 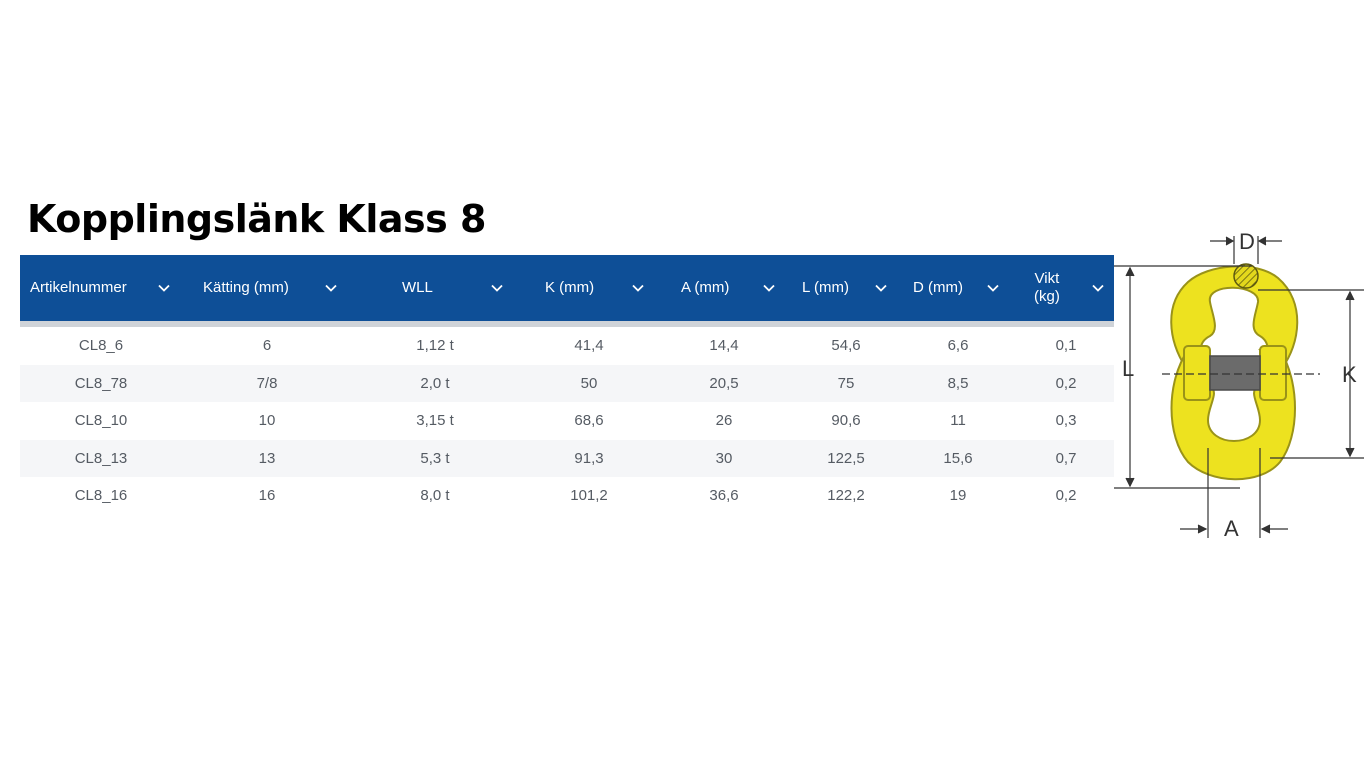 What do you see at coordinates (256, 219) in the screenshot?
I see `page-title: Kopplingslänk Klass 8` at bounding box center [256, 219].